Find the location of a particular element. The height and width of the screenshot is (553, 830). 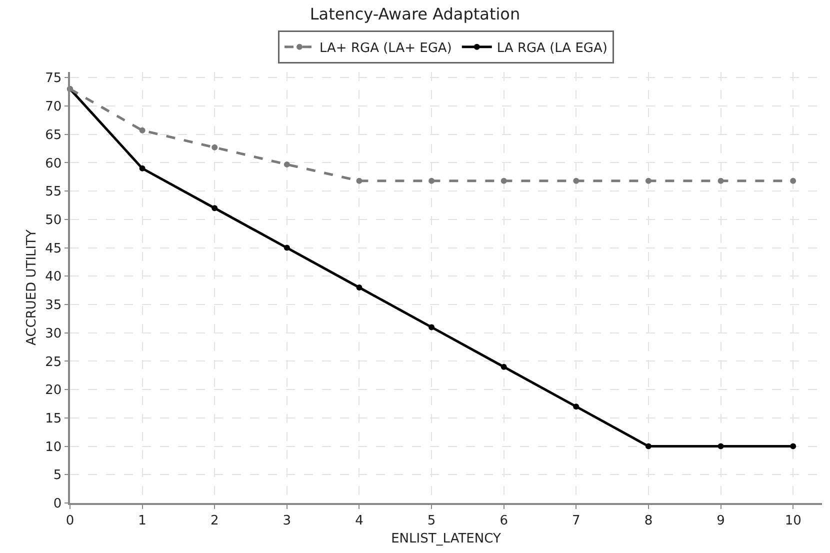

x-axis-title: ENLIST_LATENCY is located at coordinates (446, 538).